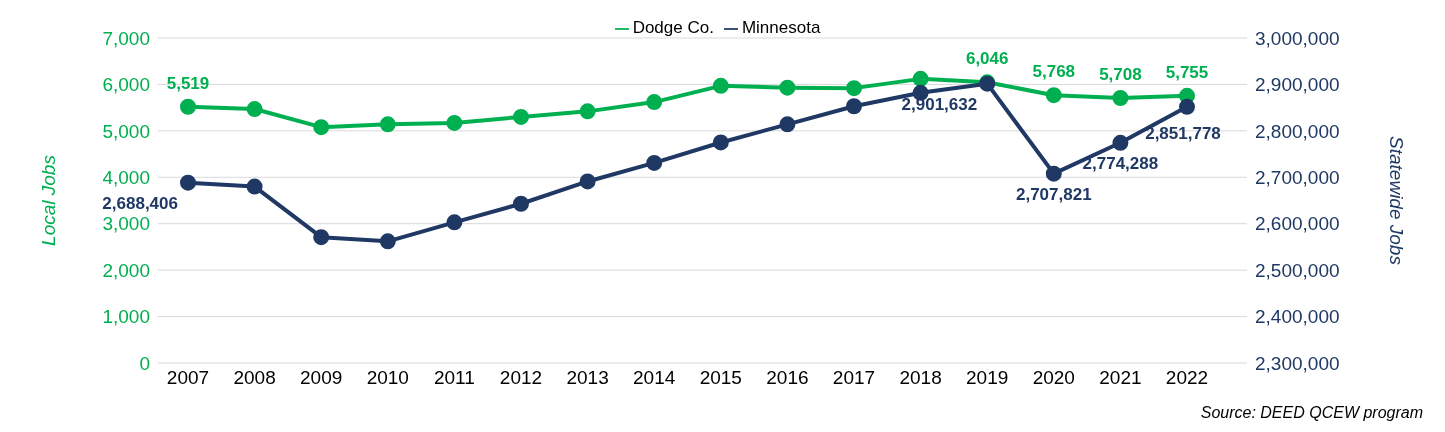  Describe the element at coordinates (1297, 270) in the screenshot. I see `y2-tick-label: 2,500,000` at that location.